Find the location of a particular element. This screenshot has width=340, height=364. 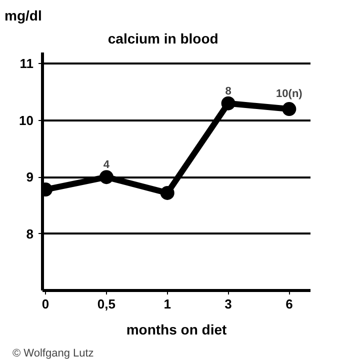

text: © Wolfgang Lutz is located at coordinates (53, 354).